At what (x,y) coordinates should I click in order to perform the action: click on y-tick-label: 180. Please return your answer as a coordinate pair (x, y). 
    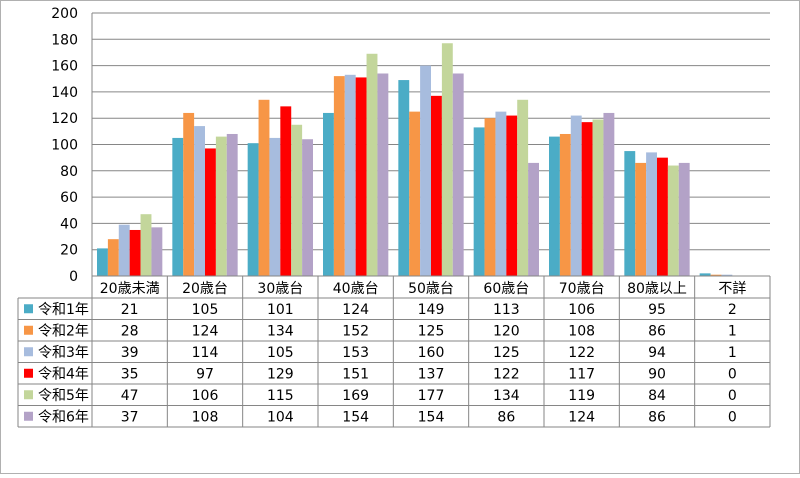
    Looking at the image, I should click on (64, 40).